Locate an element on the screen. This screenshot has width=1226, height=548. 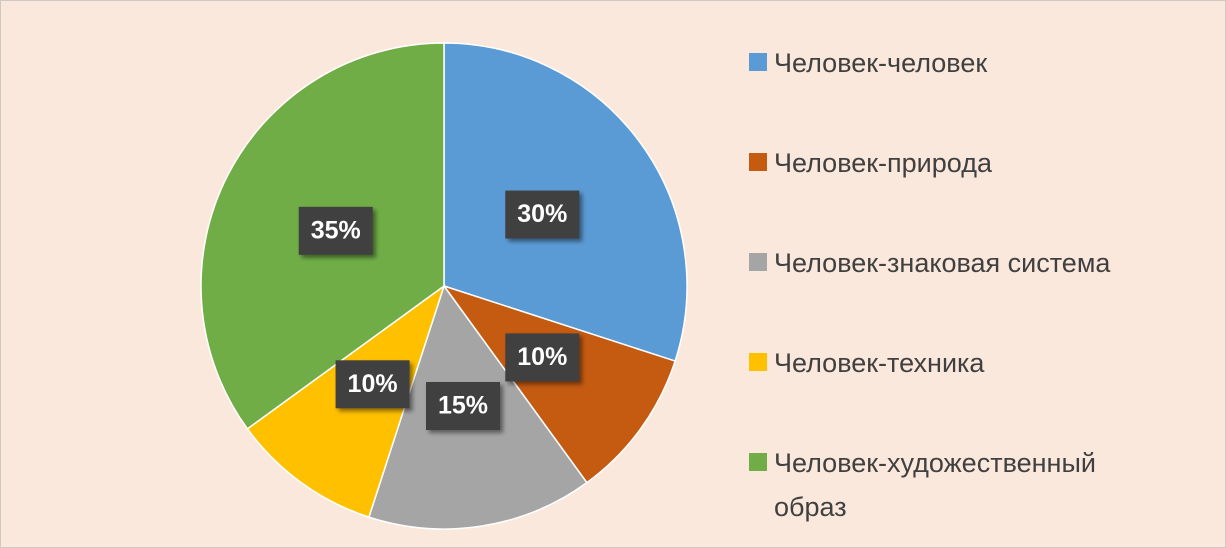
legend-label: Человек-техника is located at coordinates (879, 363).